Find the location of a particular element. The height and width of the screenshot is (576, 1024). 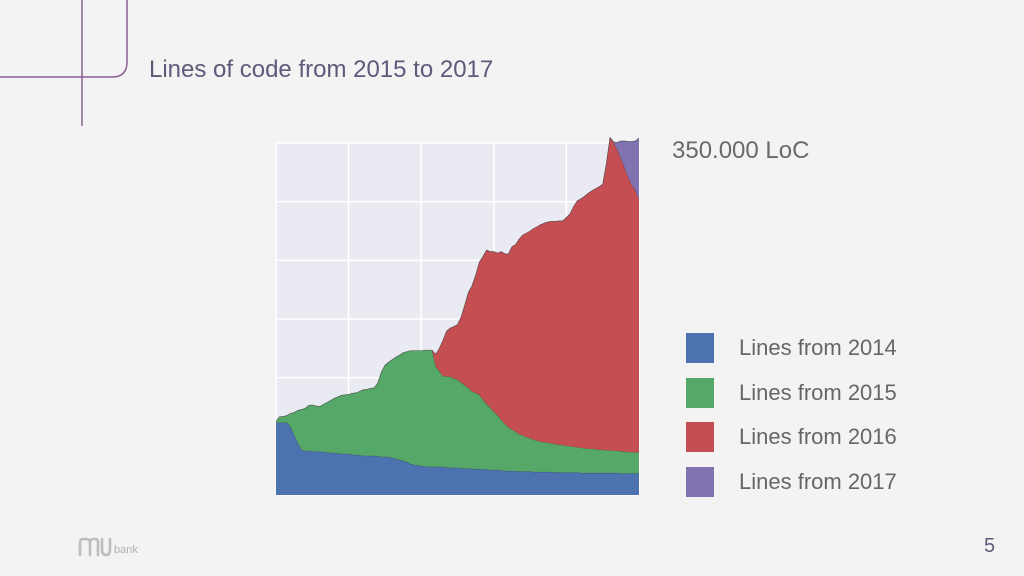

legend-item-2017: Lines from 2017 is located at coordinates (791, 482).